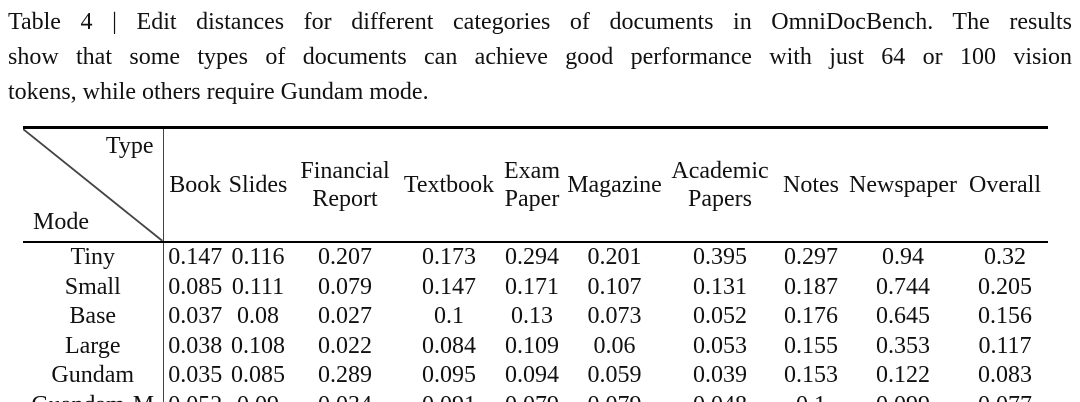 The height and width of the screenshot is (402, 1080). Describe the element at coordinates (258, 316) in the screenshot. I see `cell: 0.08` at that location.